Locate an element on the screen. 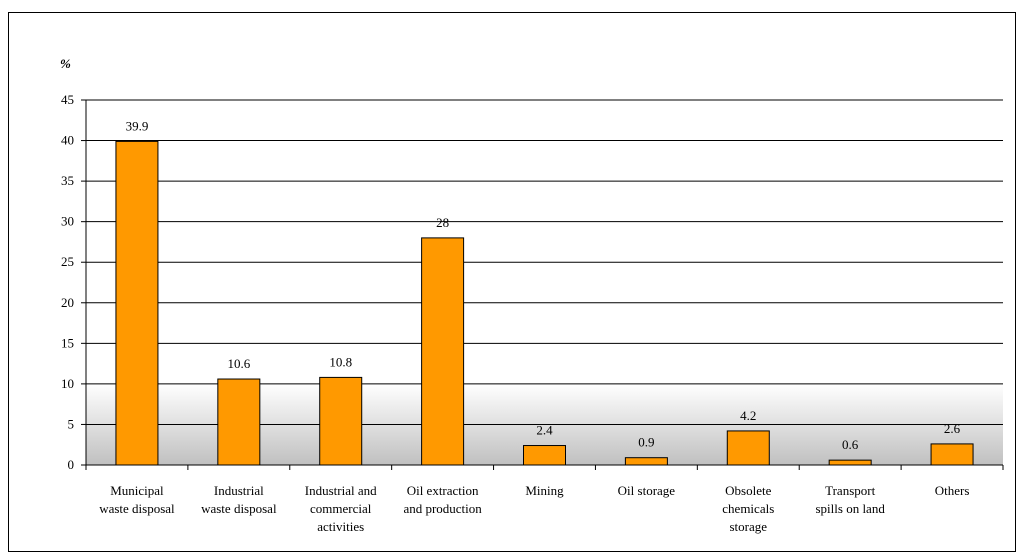 This screenshot has width=1019, height=553. x-category-label: Others is located at coordinates (952, 490).